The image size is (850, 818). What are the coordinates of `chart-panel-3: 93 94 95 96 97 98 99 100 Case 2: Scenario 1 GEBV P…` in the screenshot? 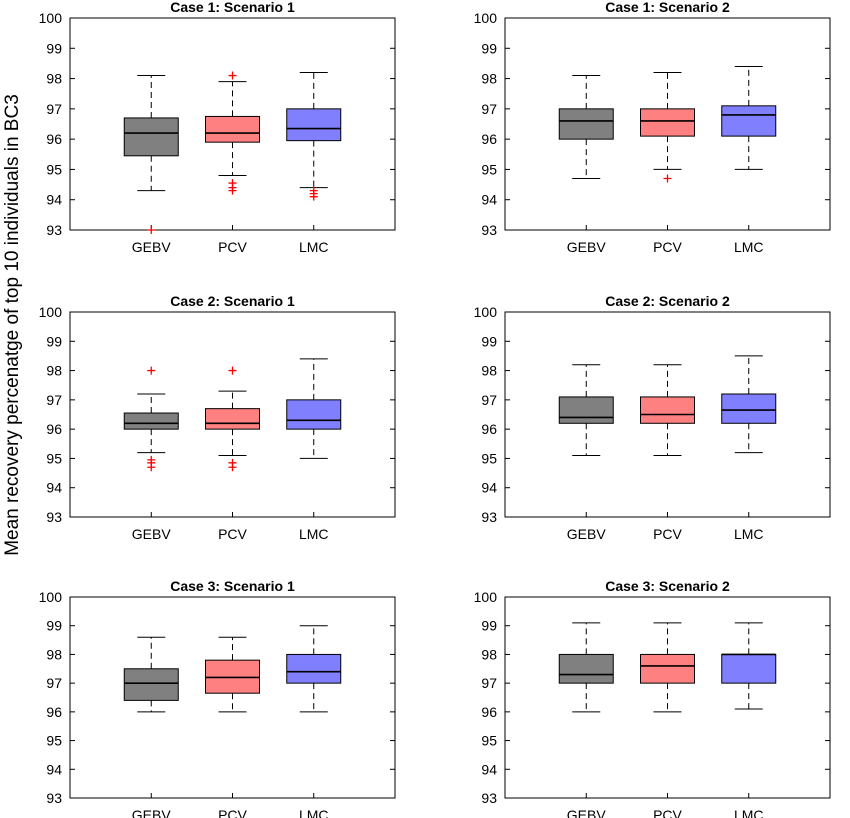 It's located at (217, 417).